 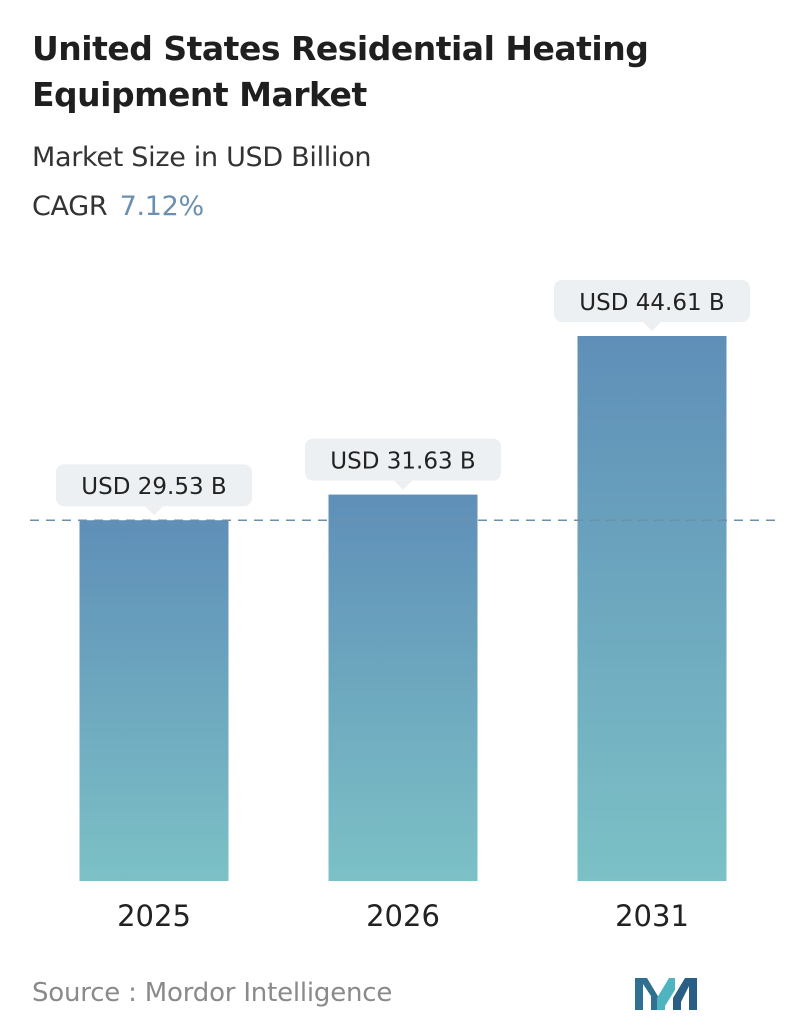 What do you see at coordinates (652, 916) in the screenshot?
I see `x-tick-label-2031: 2031` at bounding box center [652, 916].